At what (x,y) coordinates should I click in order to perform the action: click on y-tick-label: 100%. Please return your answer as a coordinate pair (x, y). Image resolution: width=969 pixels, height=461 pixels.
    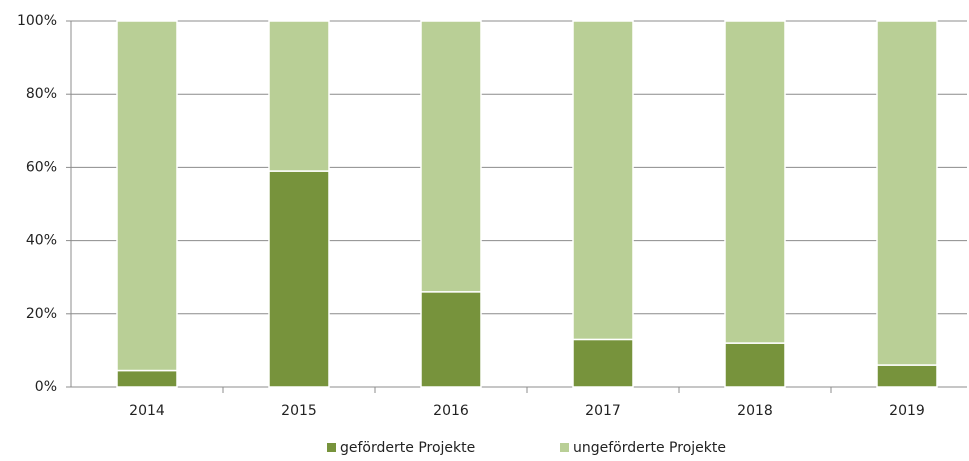
    Looking at the image, I should click on (37, 21).